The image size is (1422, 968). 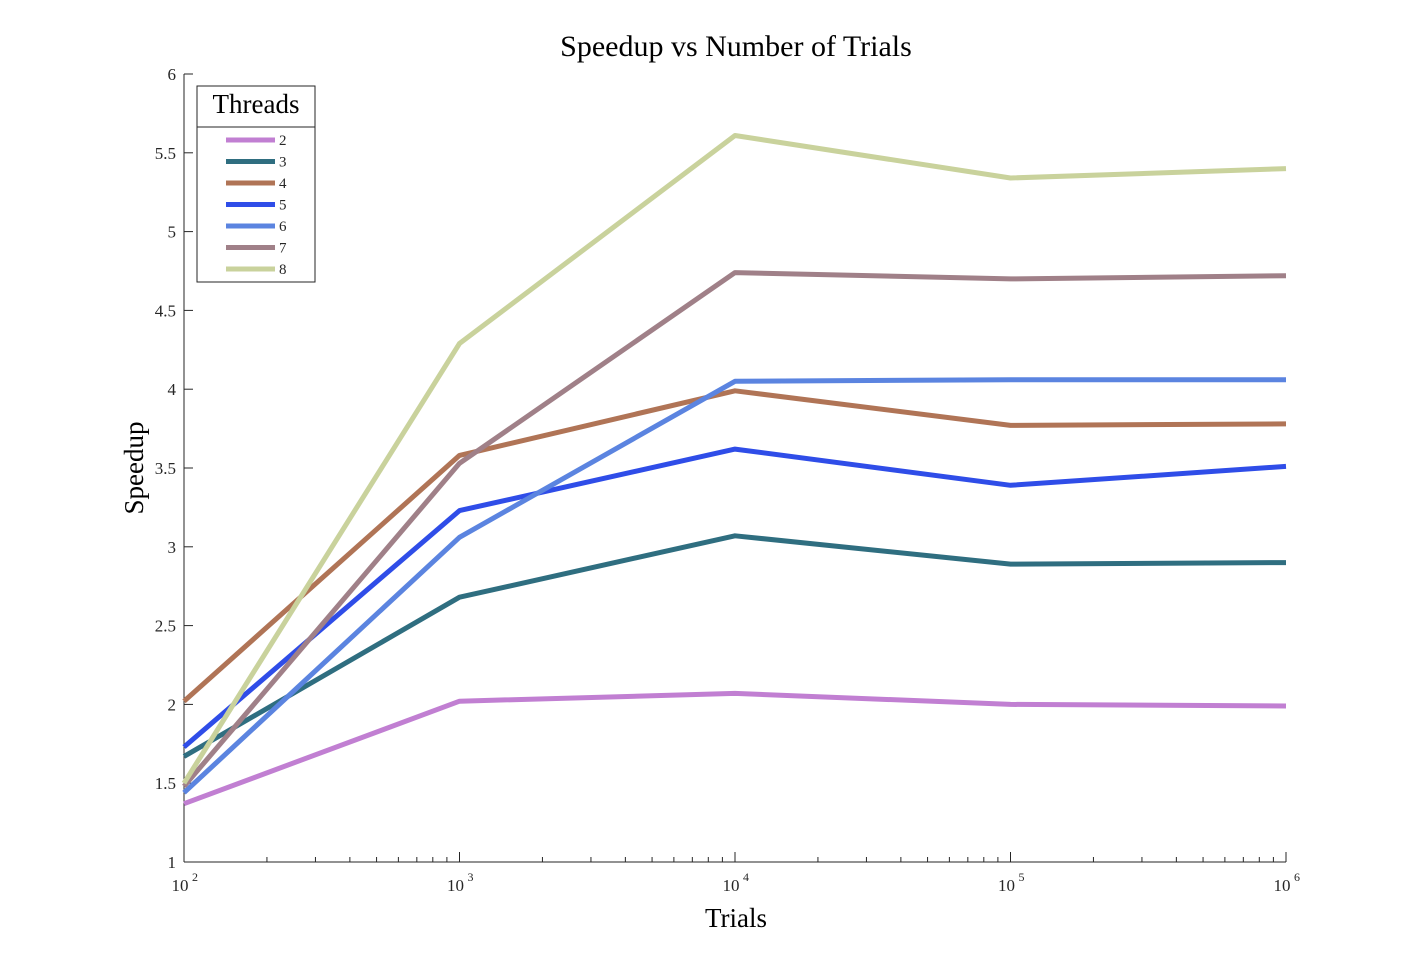 I want to click on y-tick-label: 6, so click(x=172, y=74).